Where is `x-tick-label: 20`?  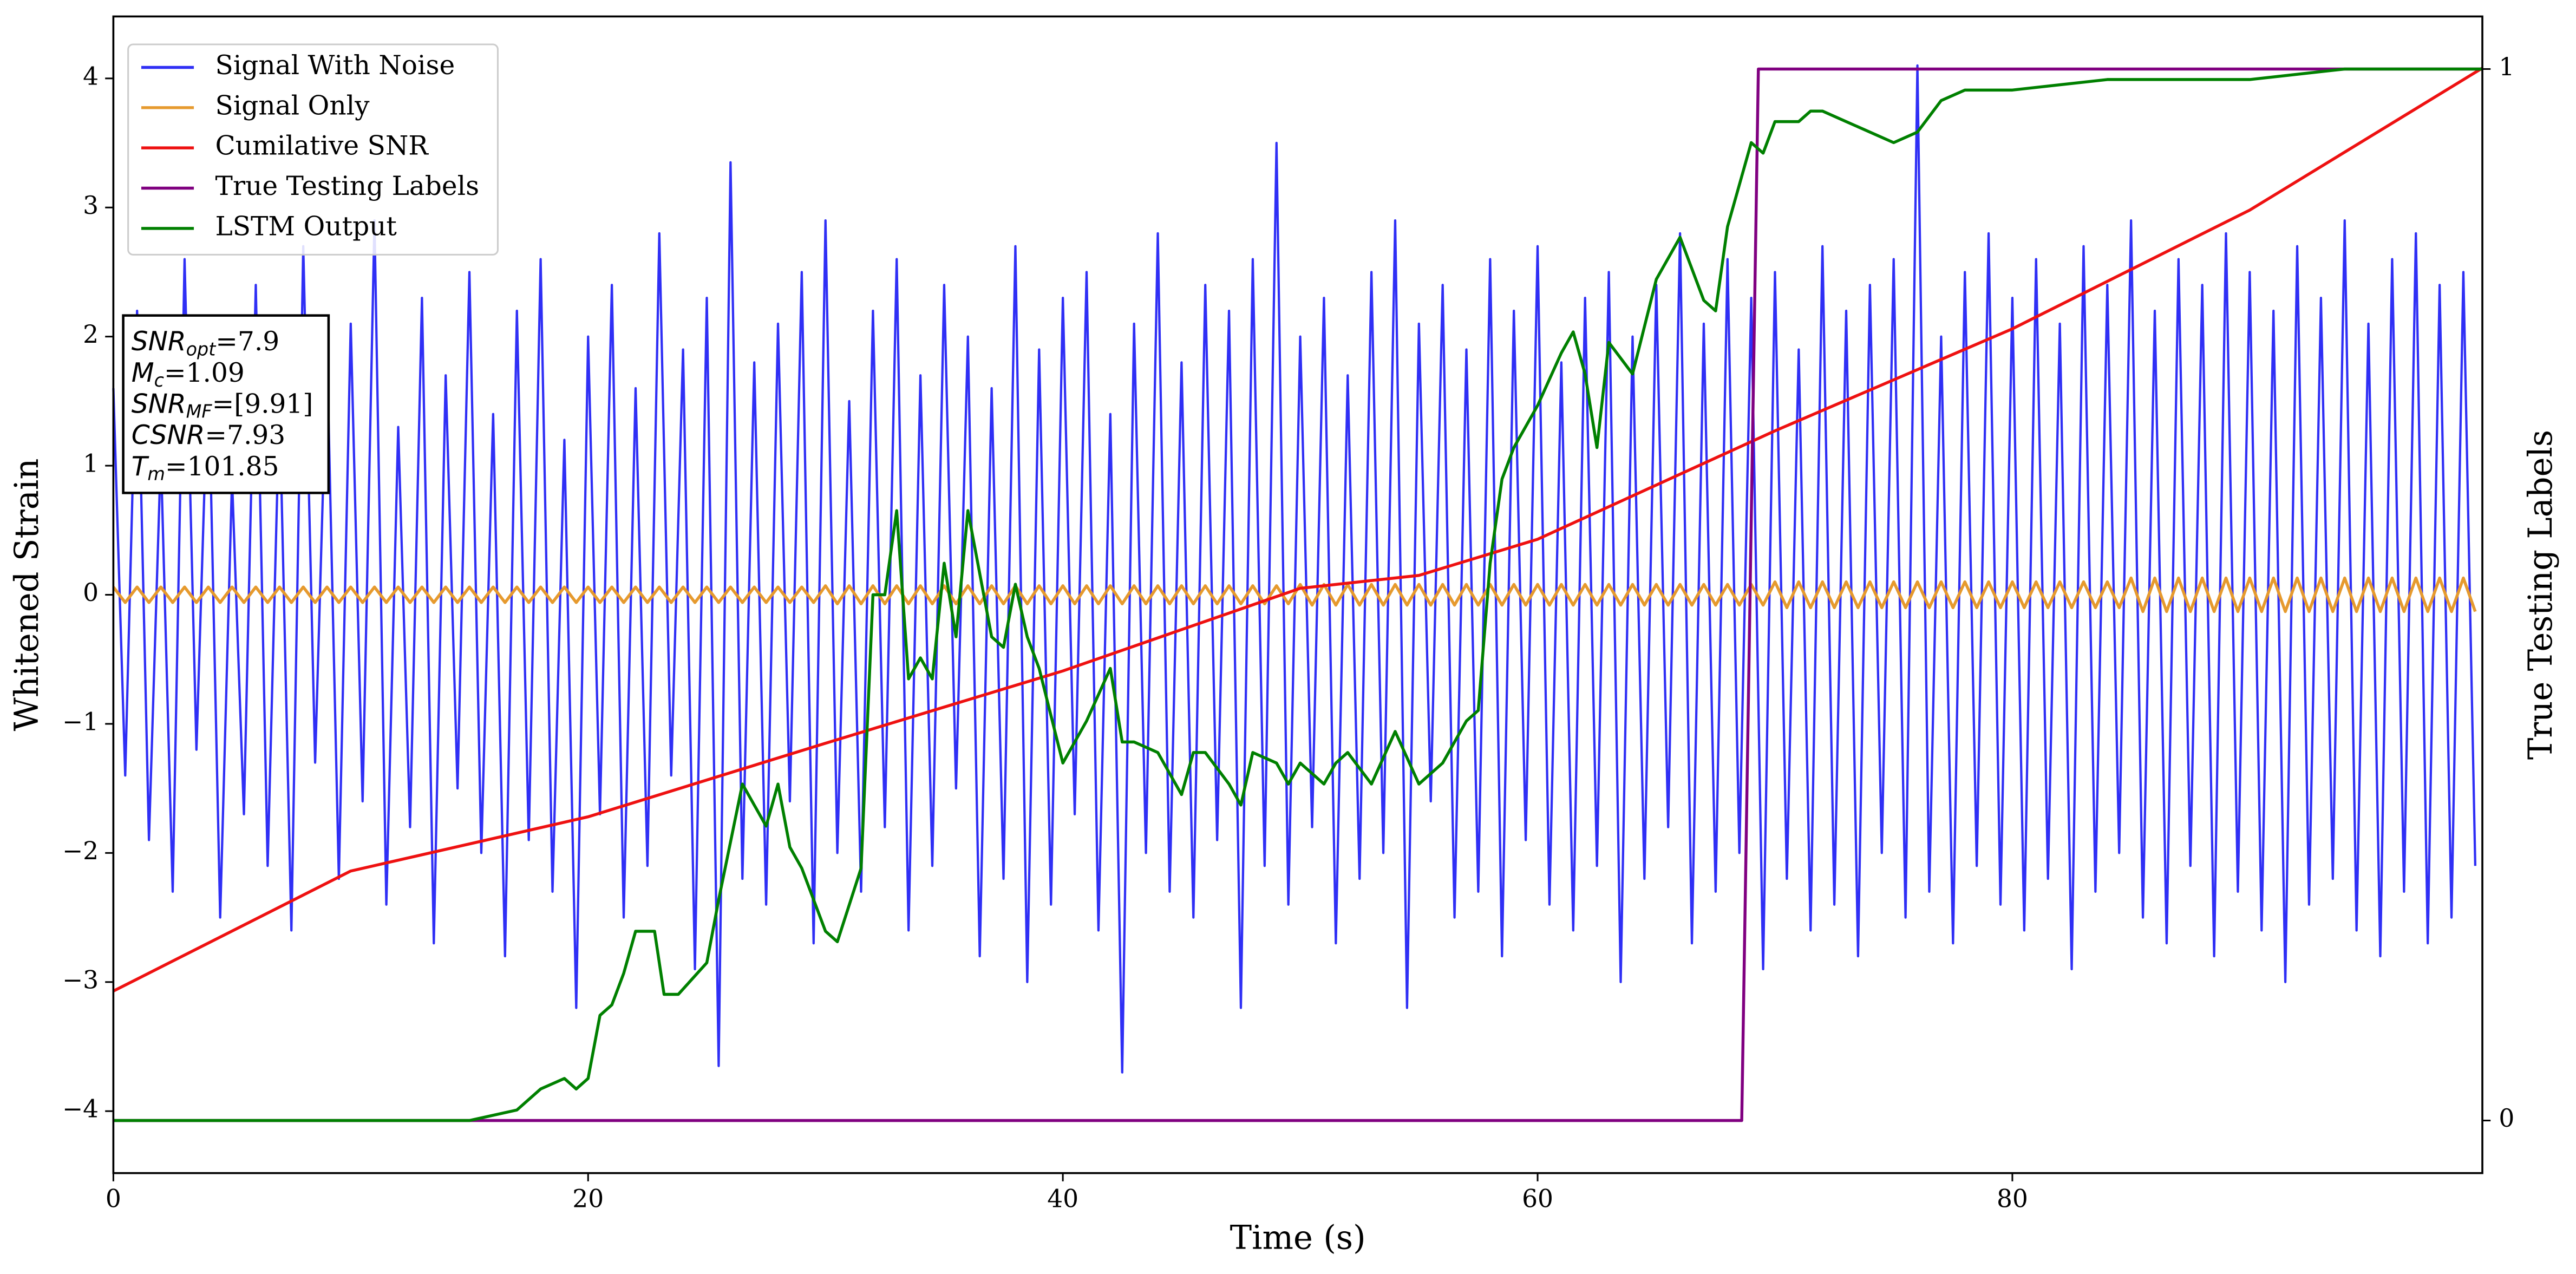 x-tick-label: 20 is located at coordinates (588, 1199).